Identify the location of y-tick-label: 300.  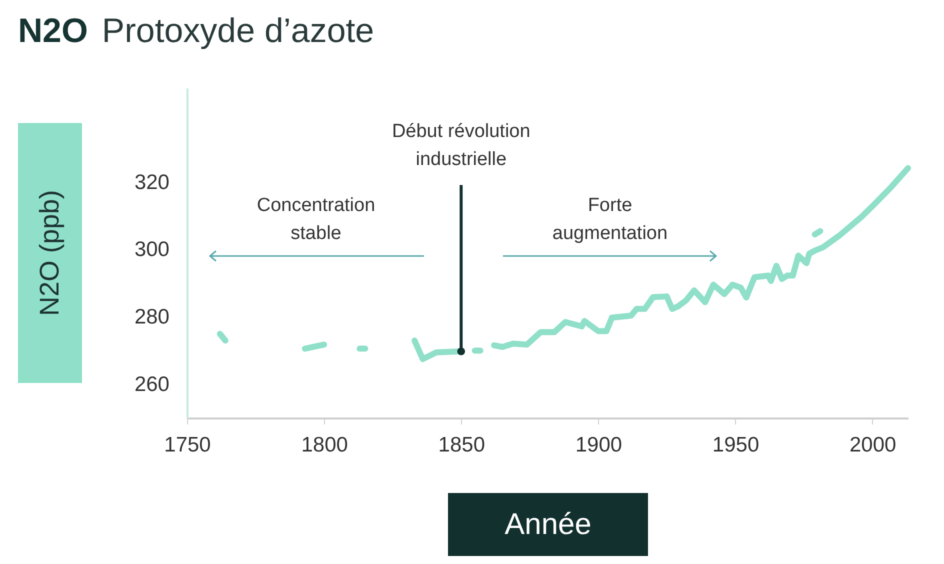
(152, 250).